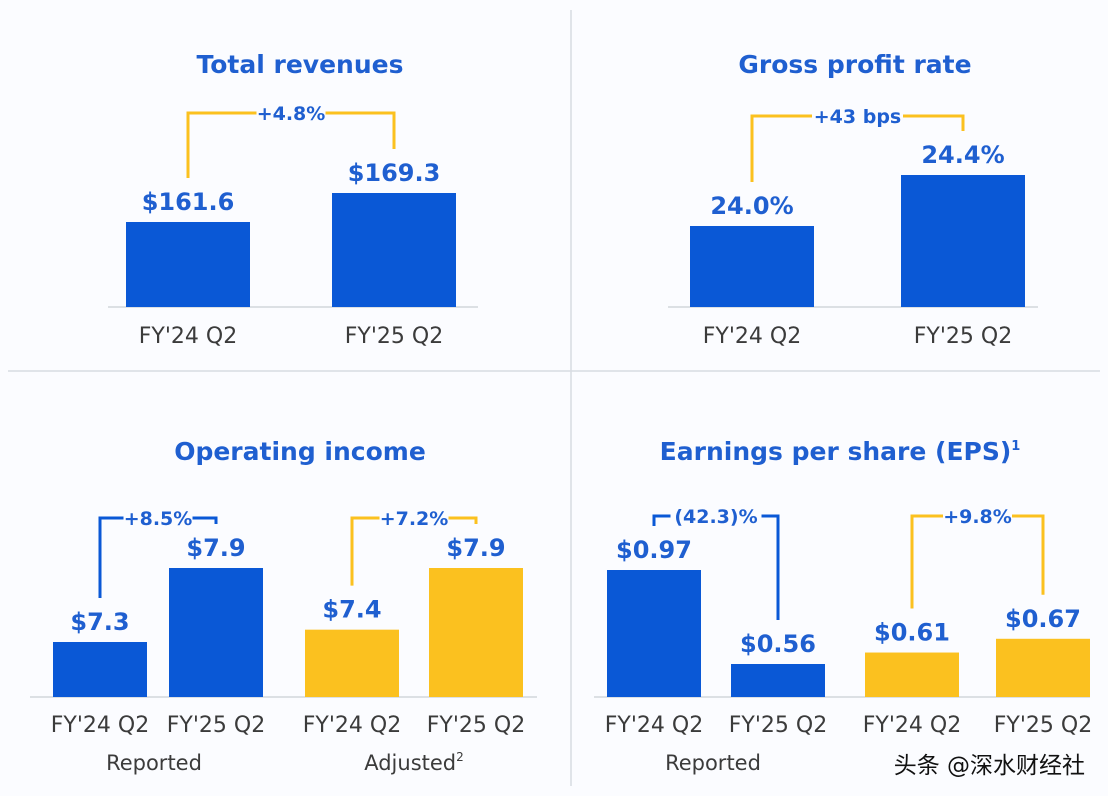 Image resolution: width=1108 pixels, height=796 pixels. Describe the element at coordinates (778, 644) in the screenshot. I see `data-label: $0.56` at that location.